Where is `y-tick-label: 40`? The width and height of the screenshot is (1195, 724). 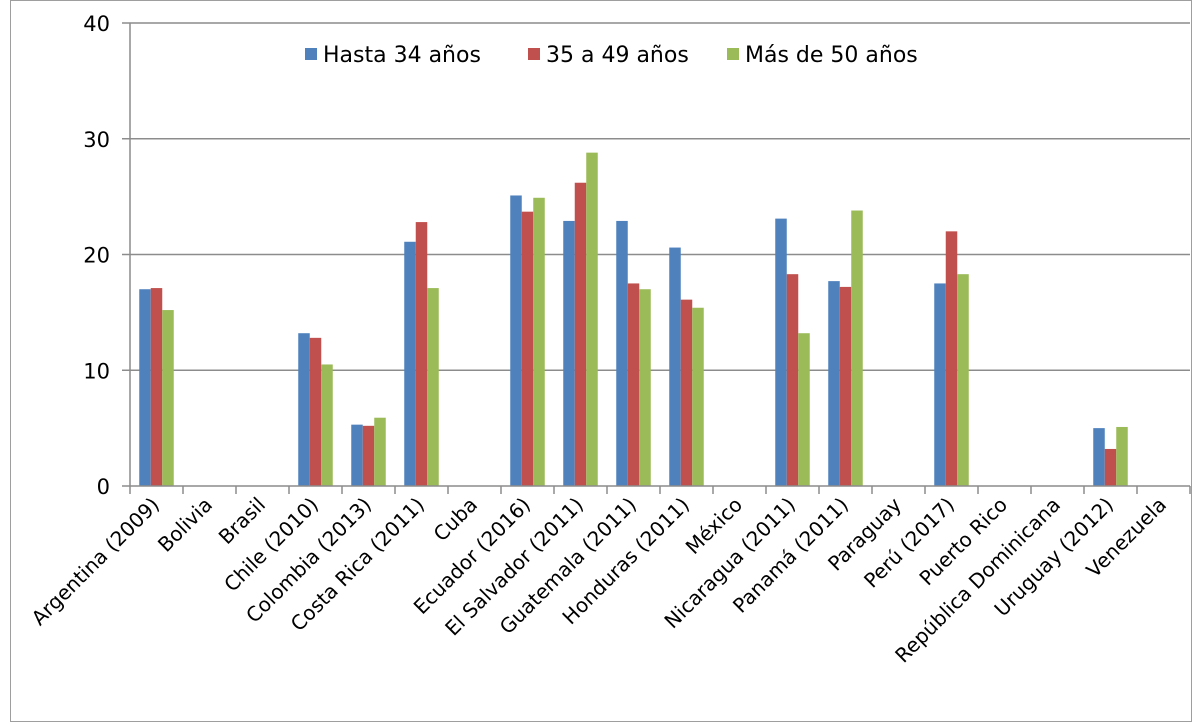
y-tick-label: 40 is located at coordinates (96, 24).